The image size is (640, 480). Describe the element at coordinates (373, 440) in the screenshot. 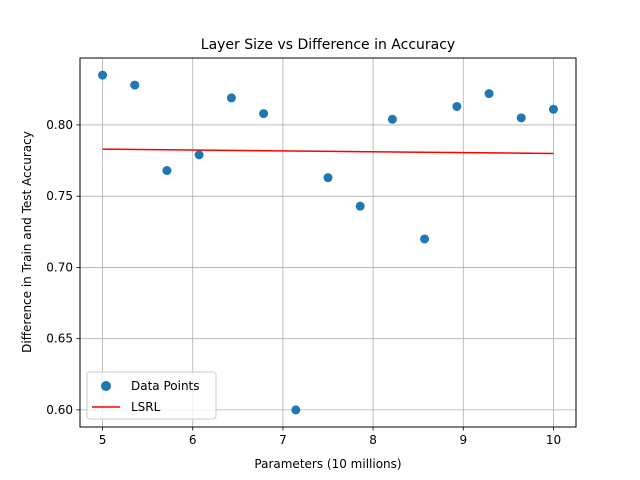

I see `x-tick-label: 8` at that location.